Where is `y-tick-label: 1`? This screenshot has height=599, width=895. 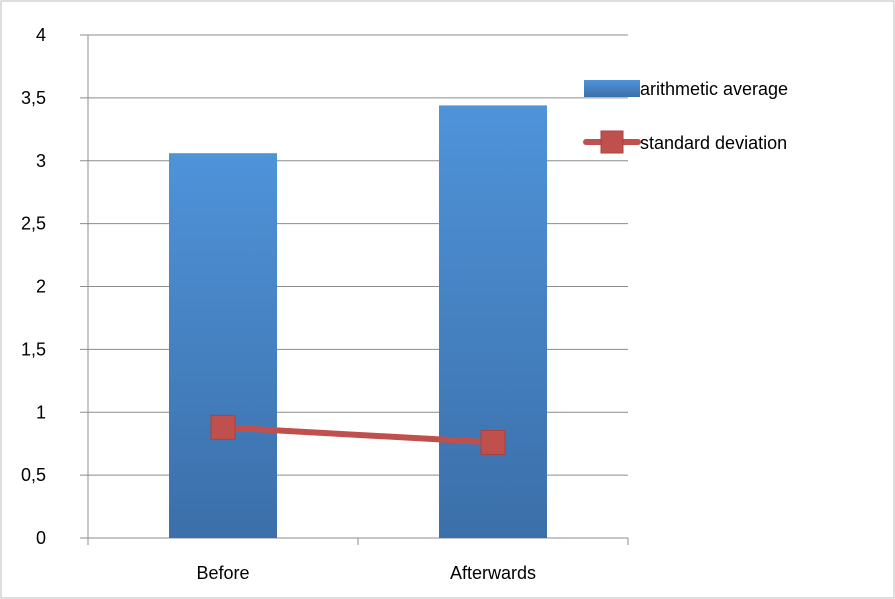
y-tick-label: 1 is located at coordinates (41, 412).